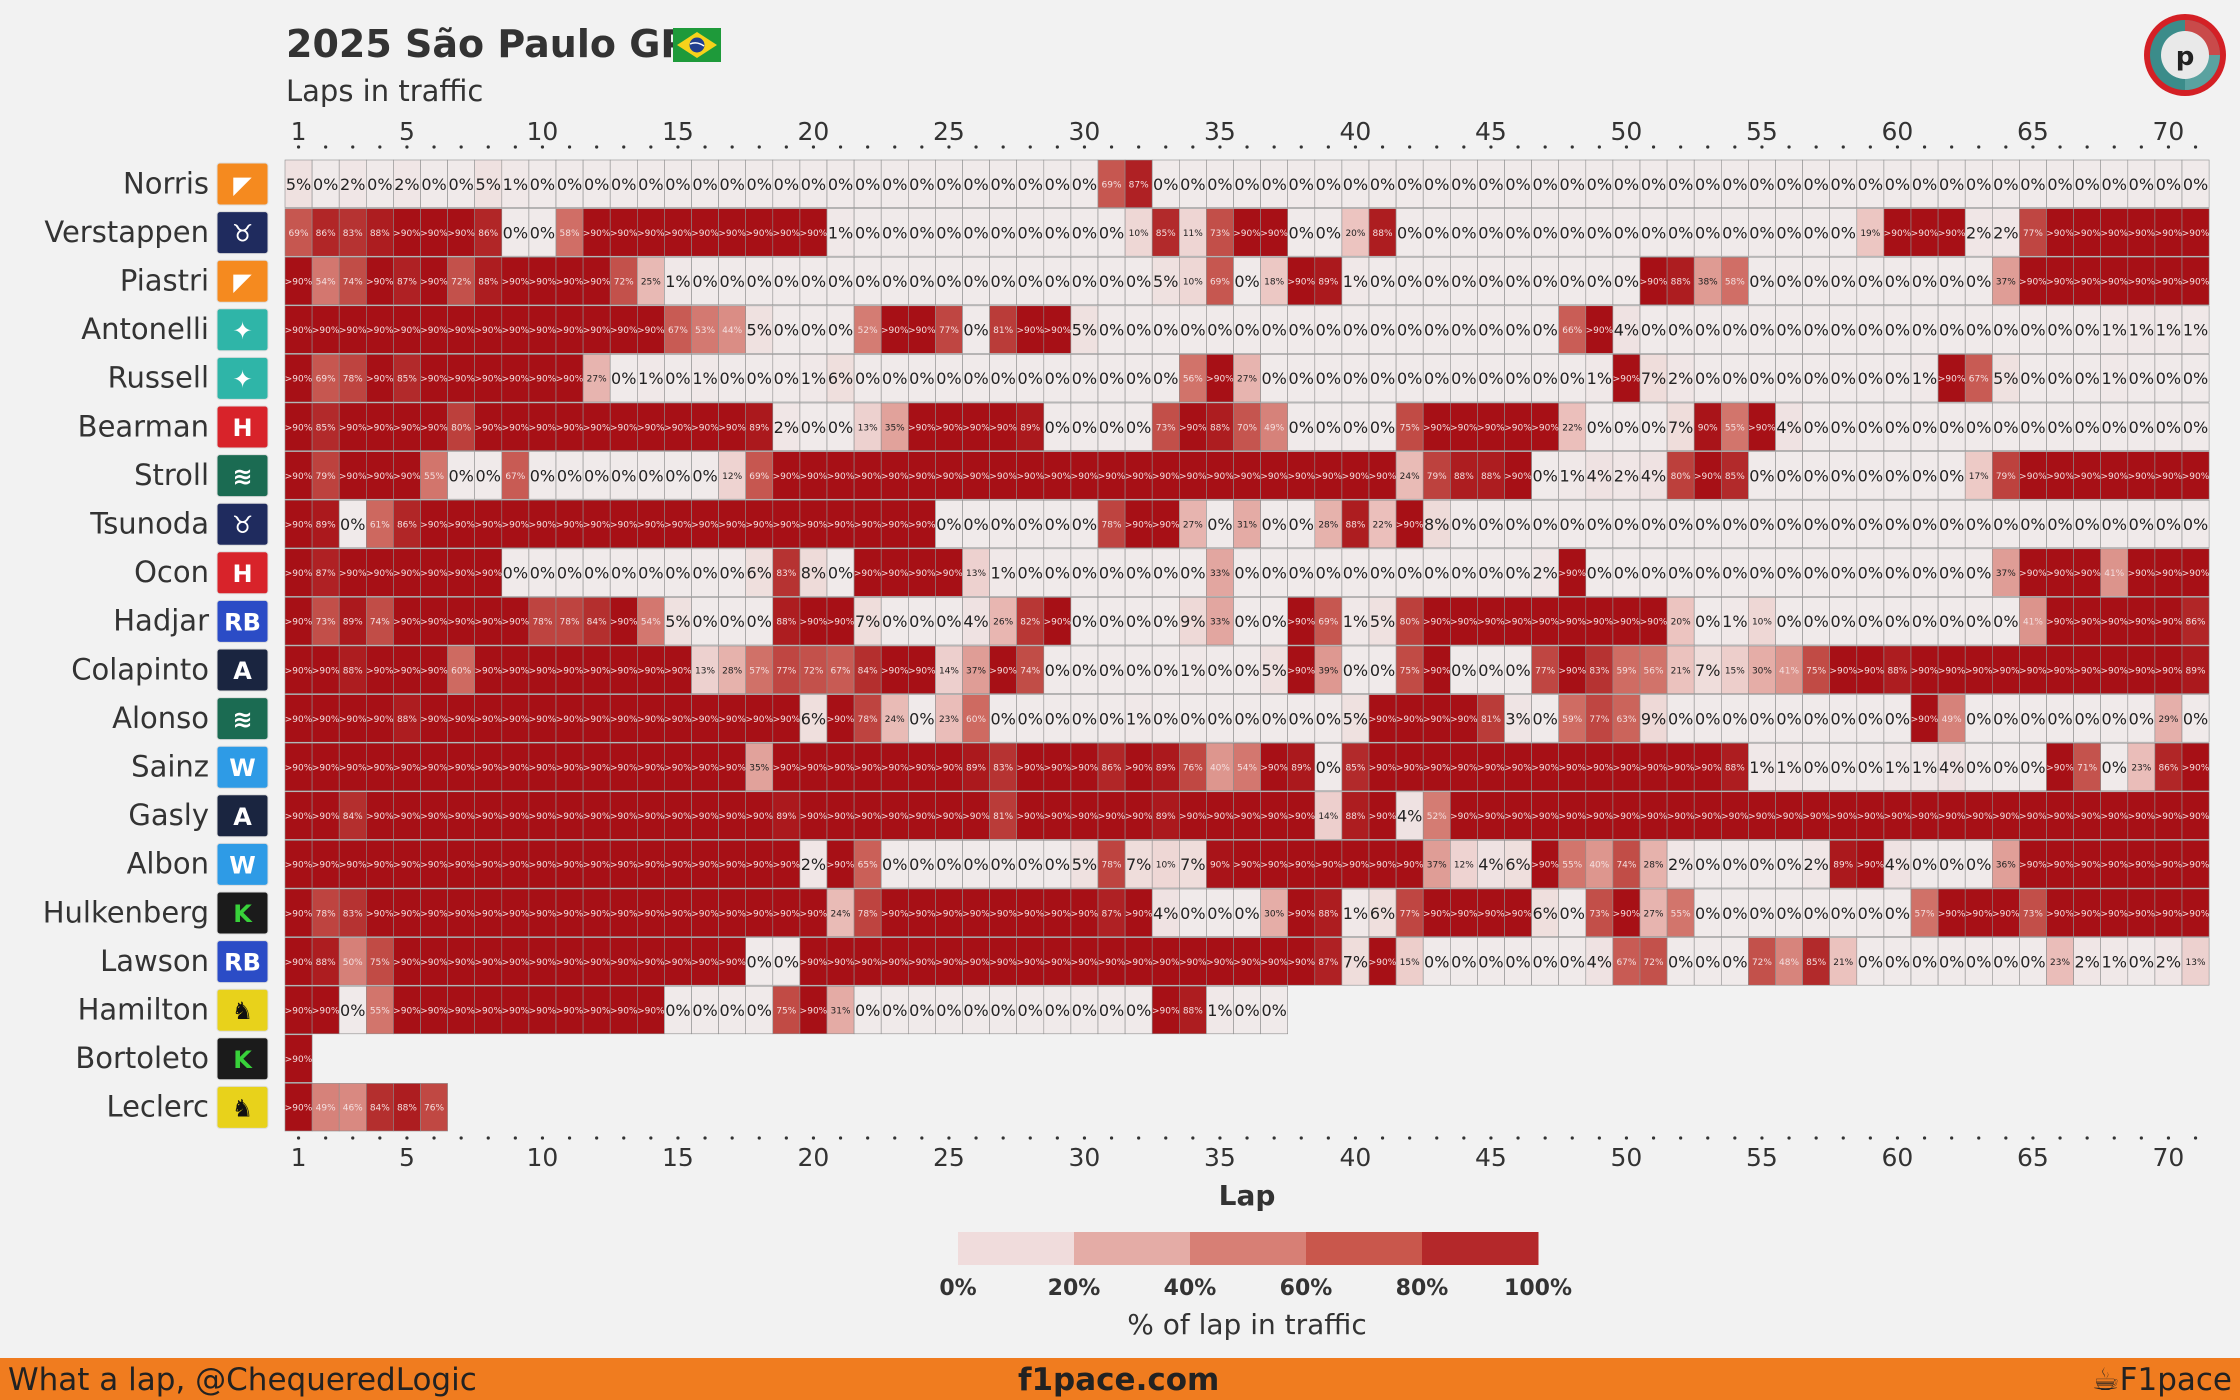 The image size is (2240, 1400). Describe the element at coordinates (407, 526) in the screenshot. I see `cell-value-label: 86%` at that location.